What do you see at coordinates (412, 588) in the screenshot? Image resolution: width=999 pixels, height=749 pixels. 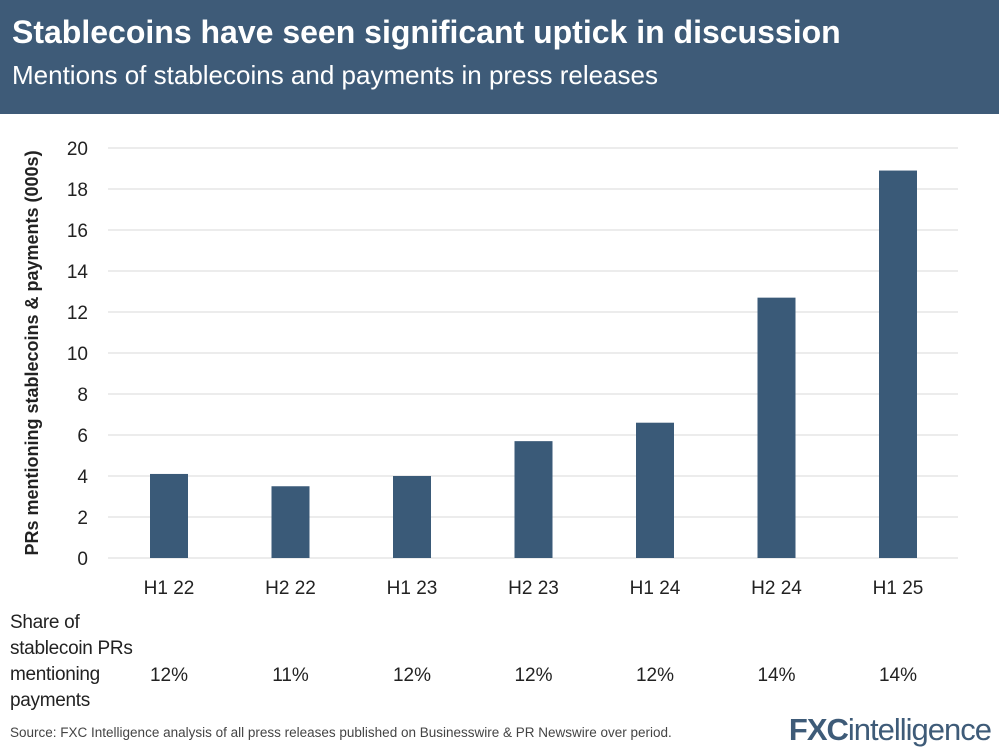 I see `x-tick-label: H1 23` at bounding box center [412, 588].